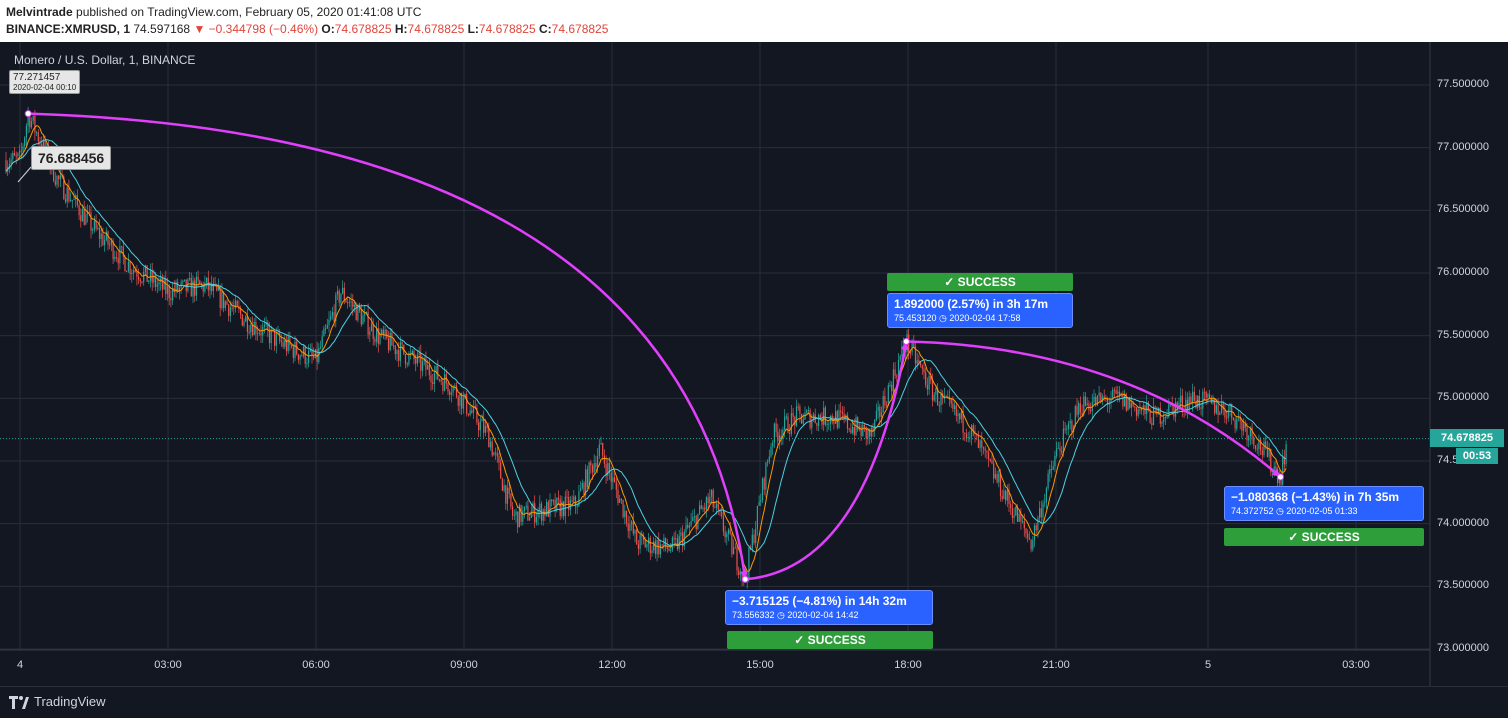 This screenshot has width=1508, height=718. Describe the element at coordinates (39, 12) in the screenshot. I see `author-name: Melvintrade` at that location.